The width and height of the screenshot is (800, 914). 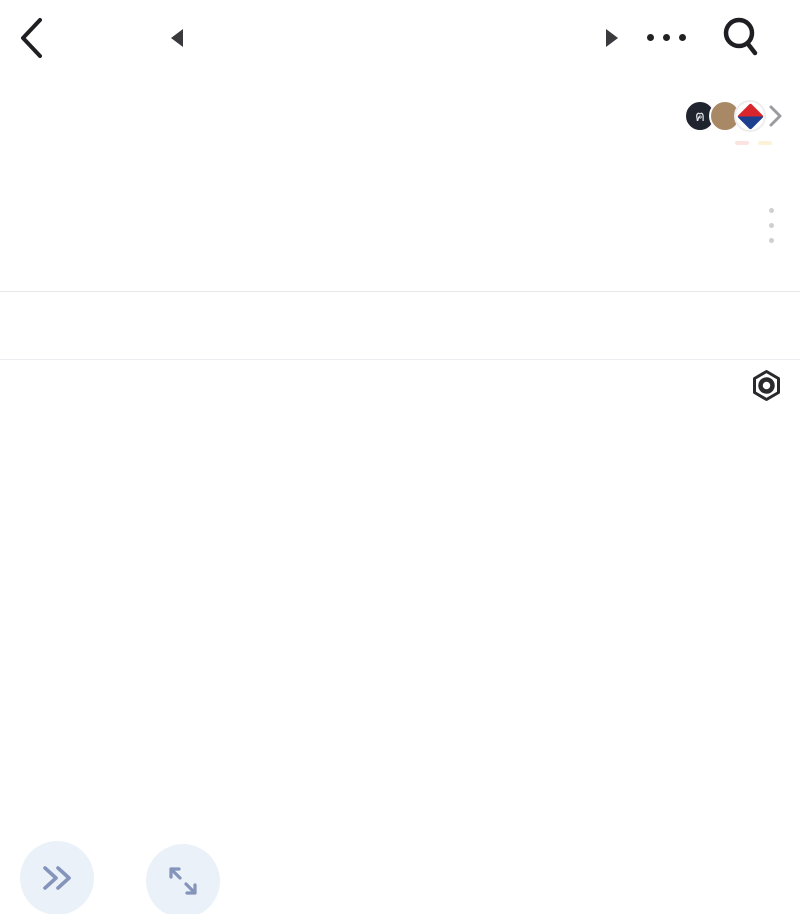 I want to click on prev-stock-icon, so click(x=177, y=38).